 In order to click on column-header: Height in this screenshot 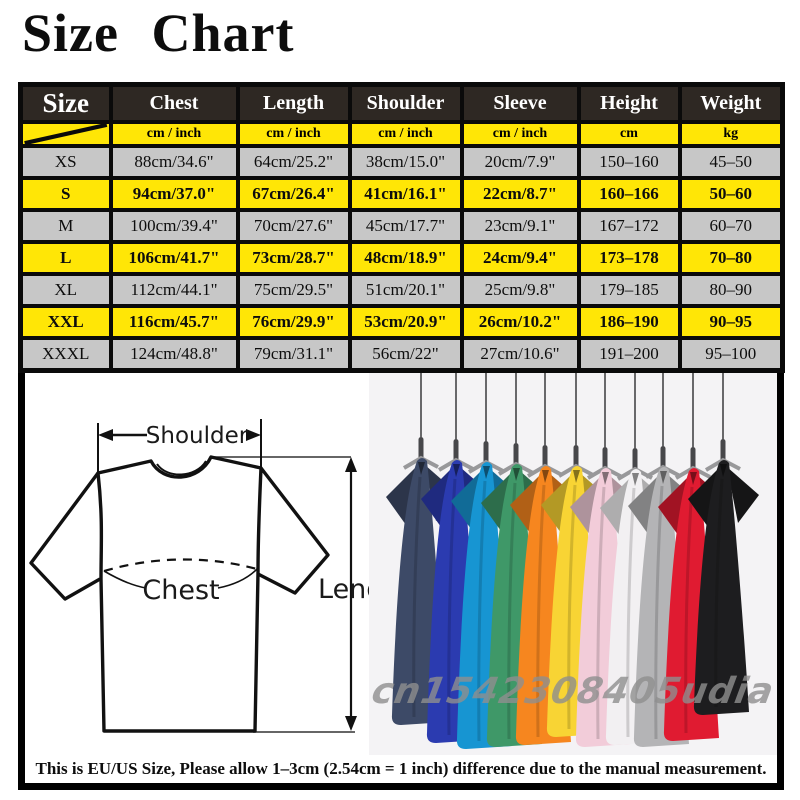, I will do `click(629, 103)`.